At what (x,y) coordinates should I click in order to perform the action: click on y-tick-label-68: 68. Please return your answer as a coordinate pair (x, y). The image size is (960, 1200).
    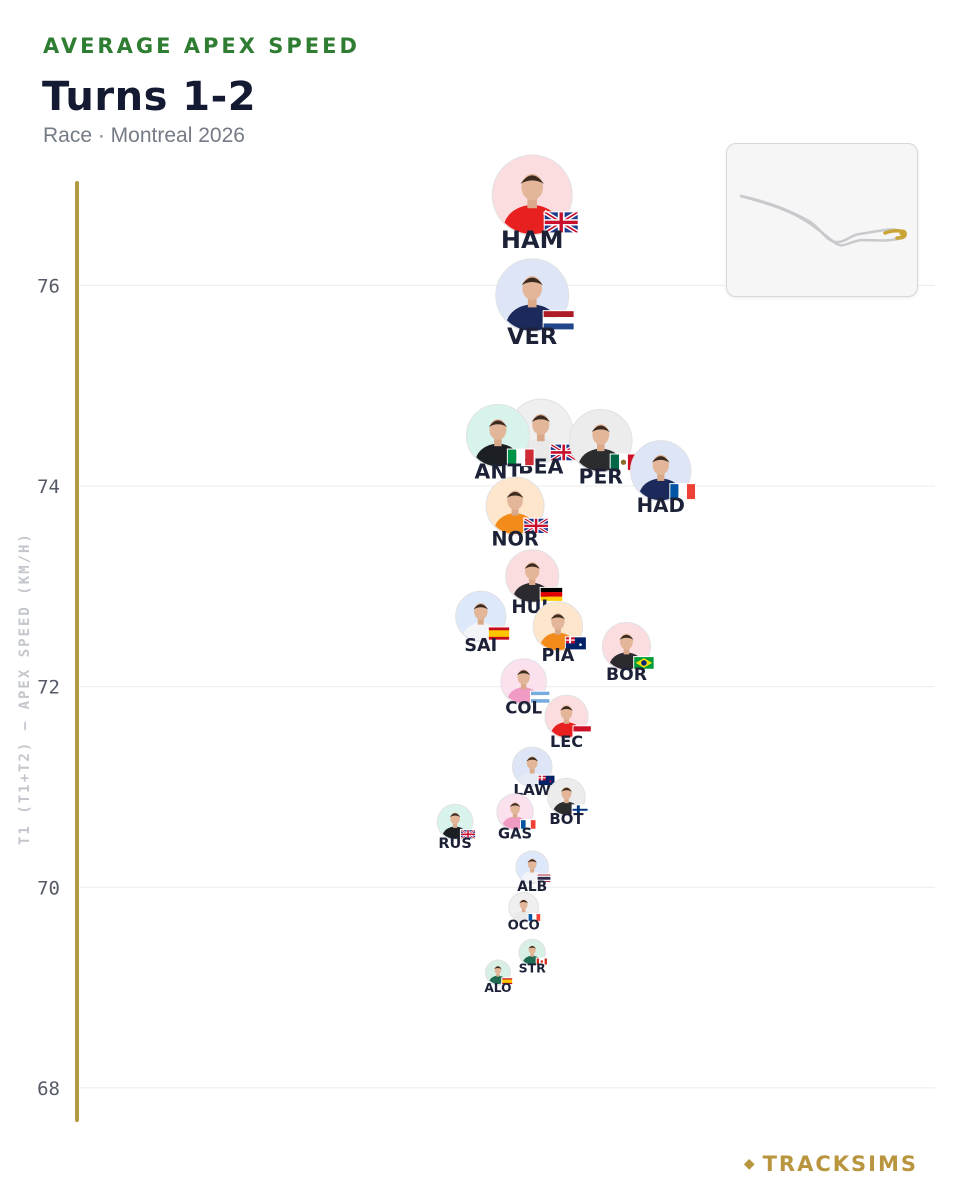
    Looking at the image, I should click on (48, 1089).